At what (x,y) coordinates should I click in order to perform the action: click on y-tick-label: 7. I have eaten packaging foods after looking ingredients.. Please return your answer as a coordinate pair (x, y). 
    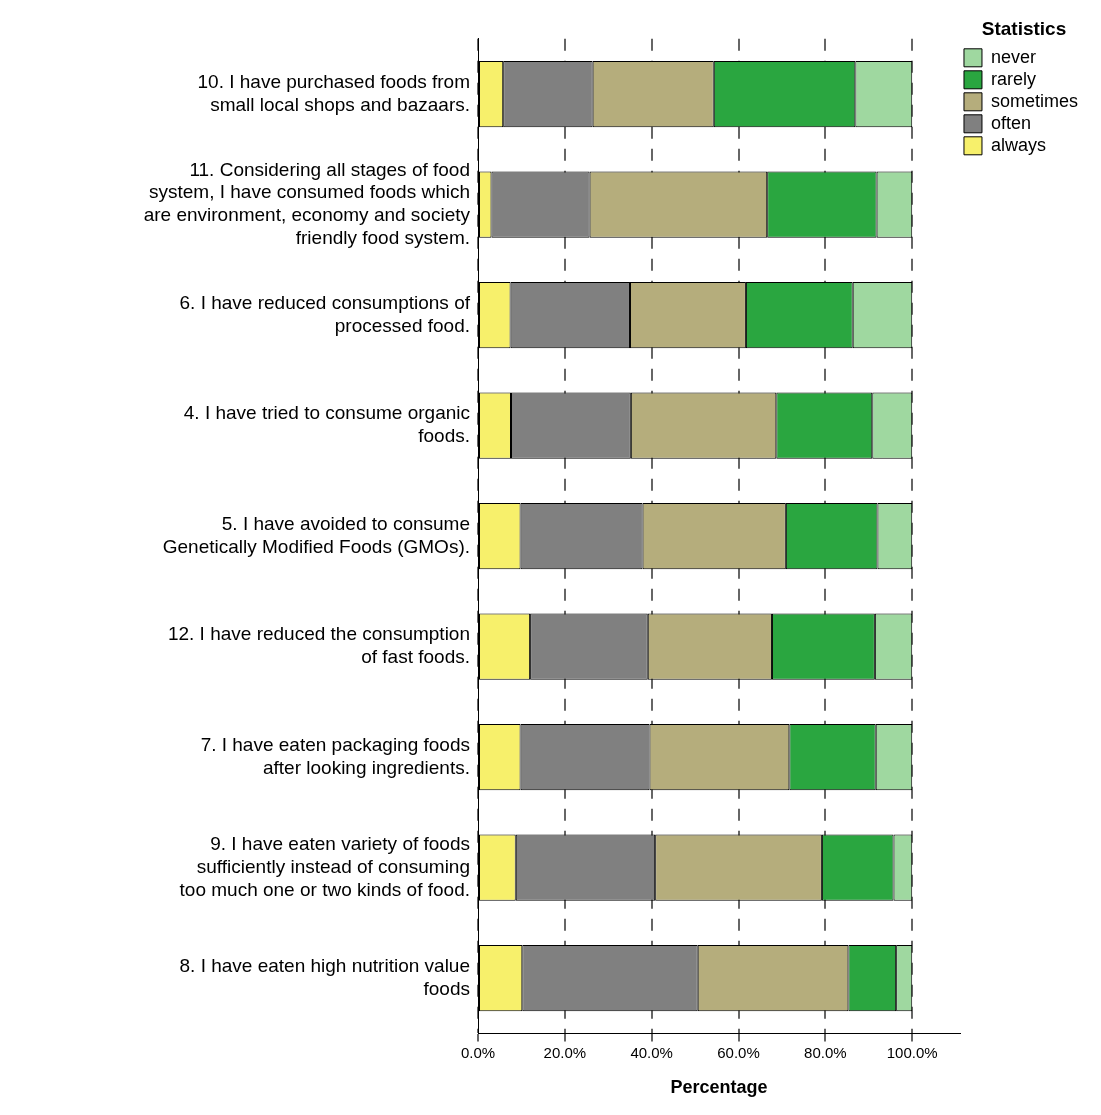
    Looking at the image, I should click on (335, 755).